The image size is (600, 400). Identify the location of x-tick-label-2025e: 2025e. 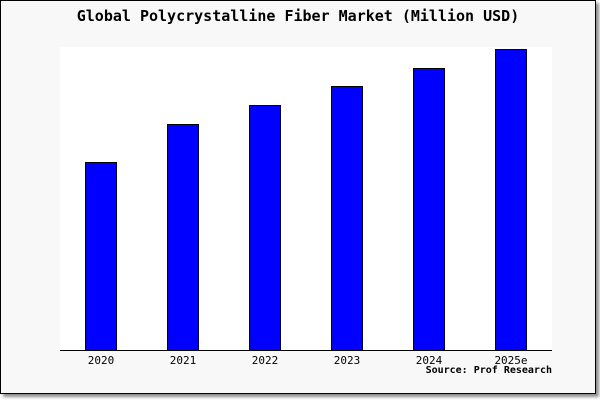
(511, 360).